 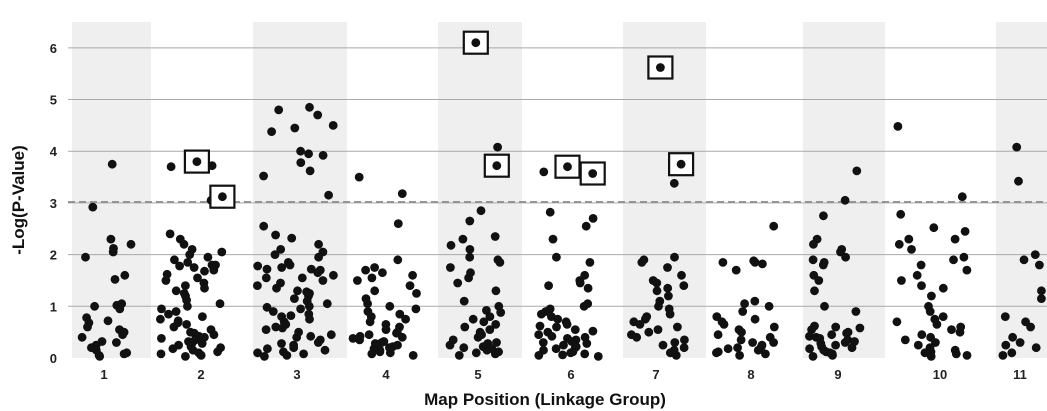 I want to click on x-tick-7: 7, so click(x=655, y=374).